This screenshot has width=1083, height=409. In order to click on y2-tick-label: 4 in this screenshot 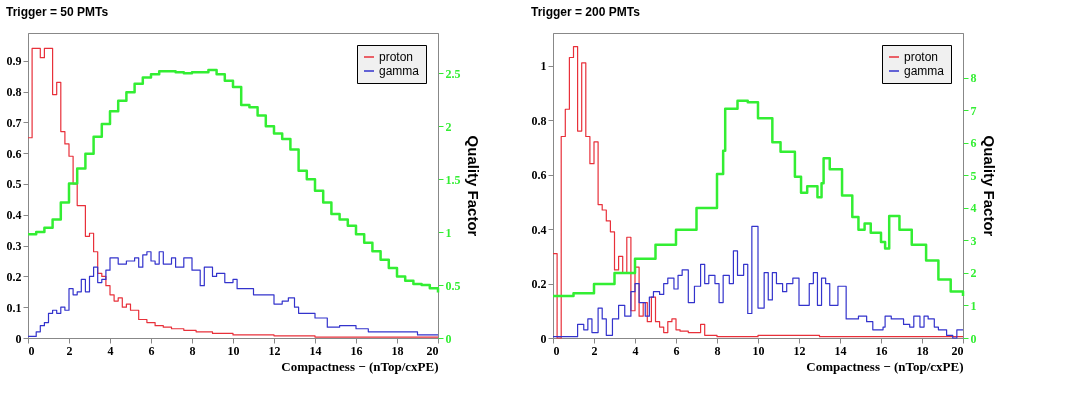, I will do `click(973, 208)`.